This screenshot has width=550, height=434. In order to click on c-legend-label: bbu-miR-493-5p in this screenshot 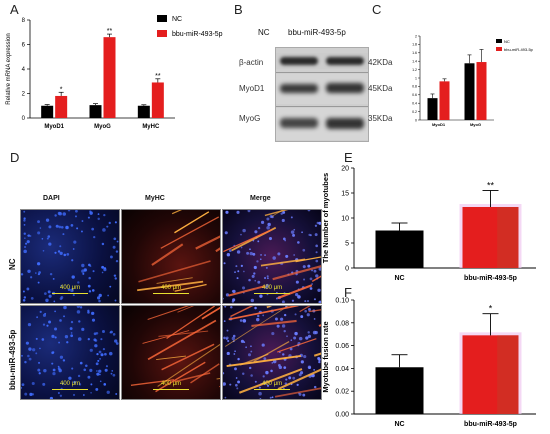, I will do `click(519, 49)`.